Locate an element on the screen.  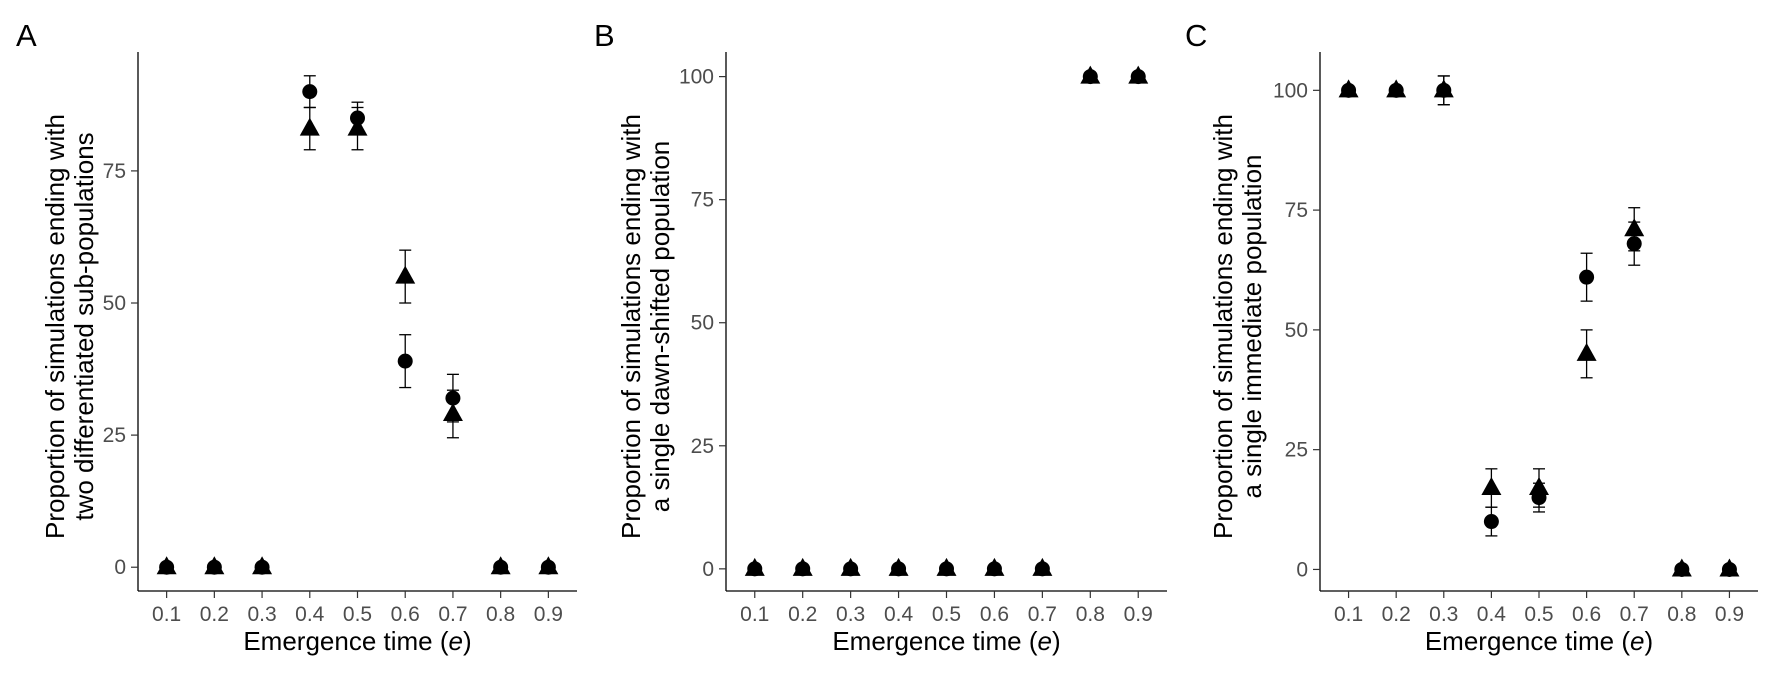
panel-tag-a: A is located at coordinates (26, 35).